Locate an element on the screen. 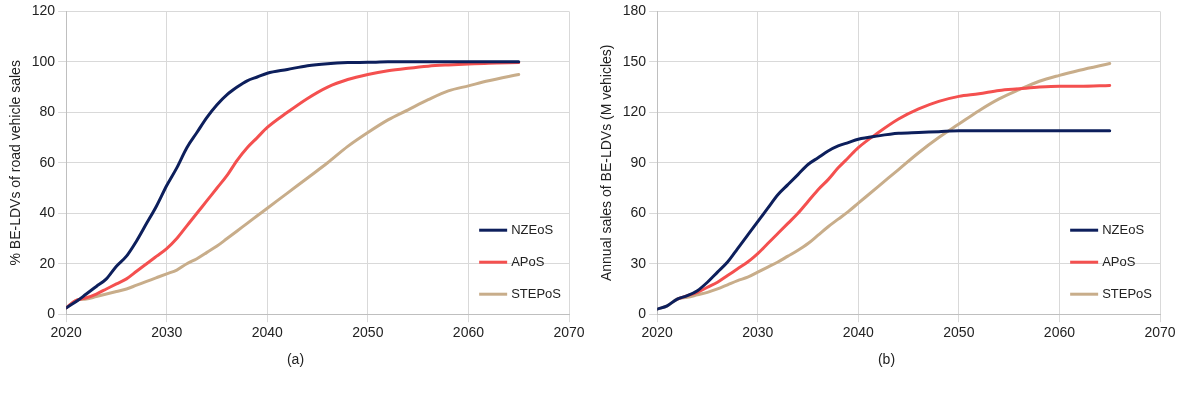 This screenshot has height=405, width=1182. y-tick-label: 150 is located at coordinates (634, 60).